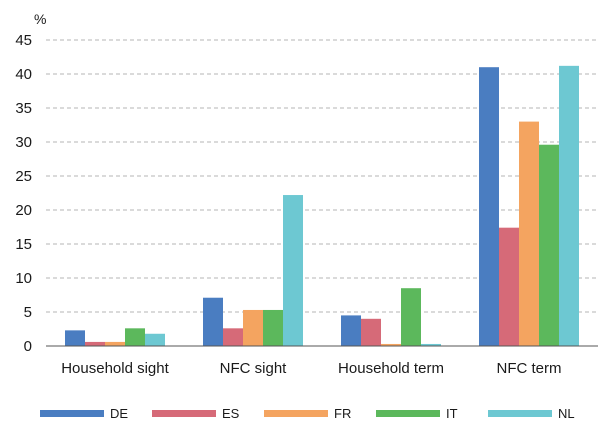 This screenshot has width=607, height=423. Describe the element at coordinates (391, 368) in the screenshot. I see `x-category-label: Household term` at that location.